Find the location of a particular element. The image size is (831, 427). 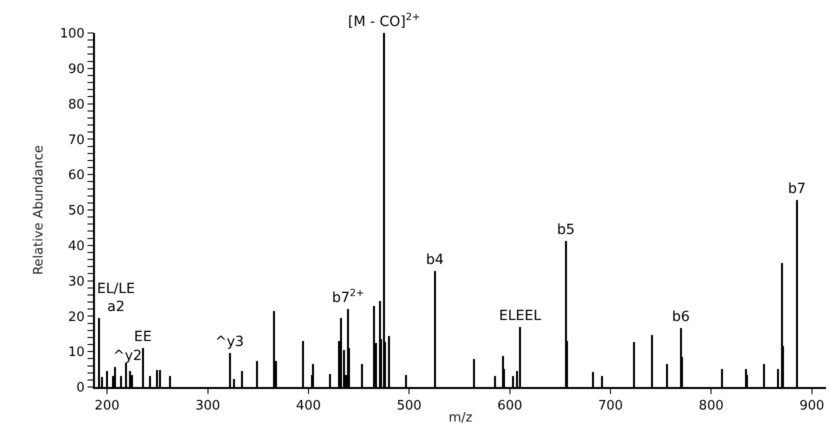

y-tick-label: 40 is located at coordinates (76, 246).